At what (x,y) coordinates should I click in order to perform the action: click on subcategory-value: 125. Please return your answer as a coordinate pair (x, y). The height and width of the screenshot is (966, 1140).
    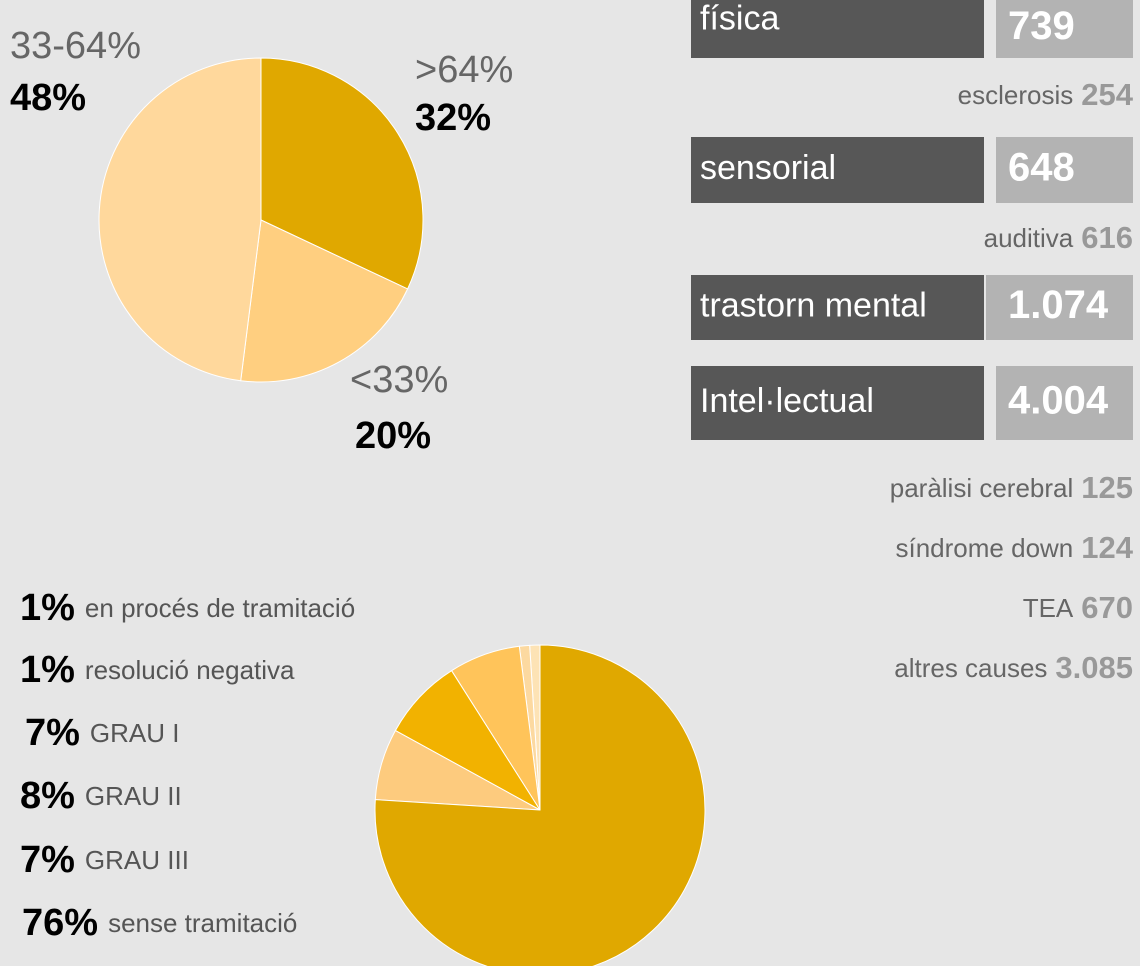
    Looking at the image, I should click on (1107, 487).